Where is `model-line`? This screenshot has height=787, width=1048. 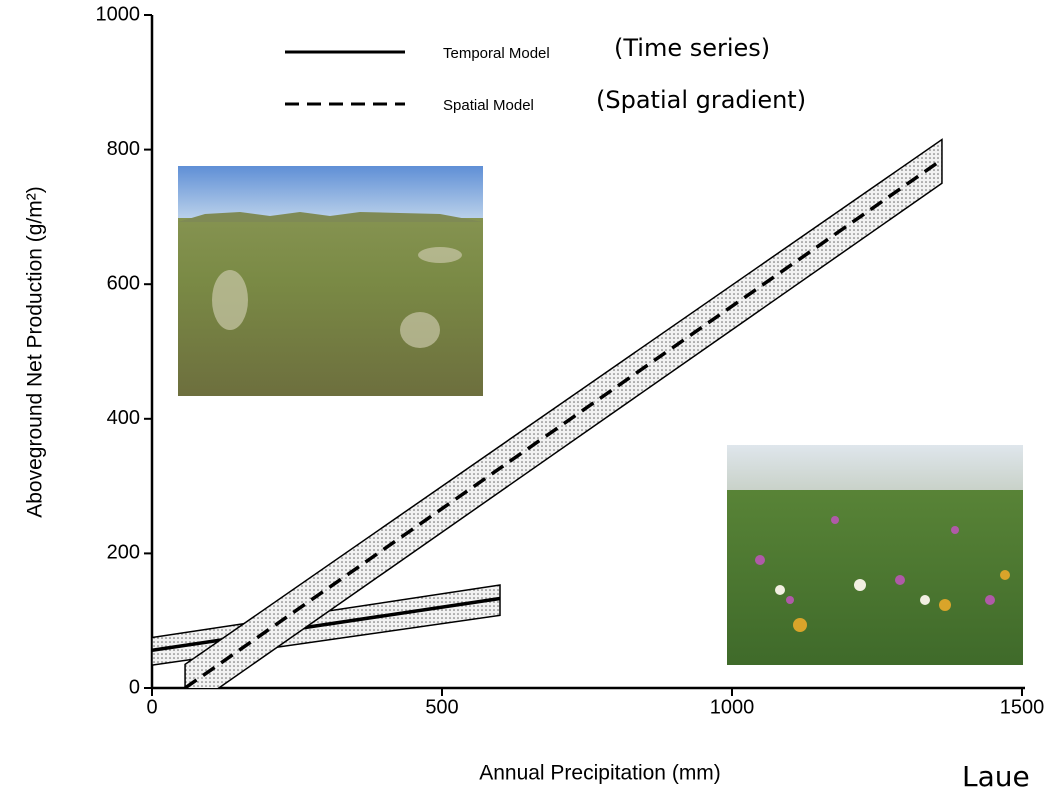 model-line is located at coordinates (326, 624).